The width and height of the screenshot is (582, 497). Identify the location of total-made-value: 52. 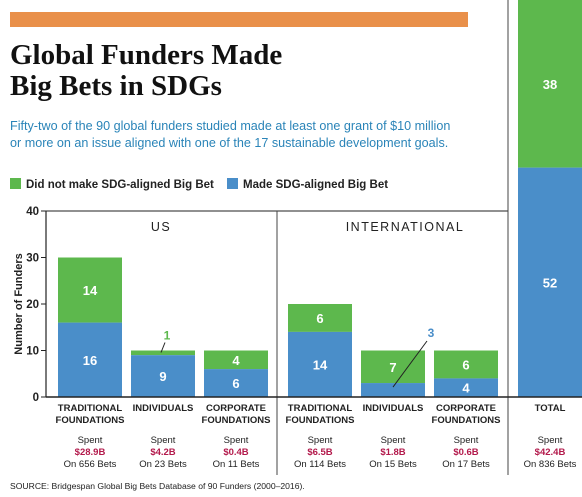
(550, 282).